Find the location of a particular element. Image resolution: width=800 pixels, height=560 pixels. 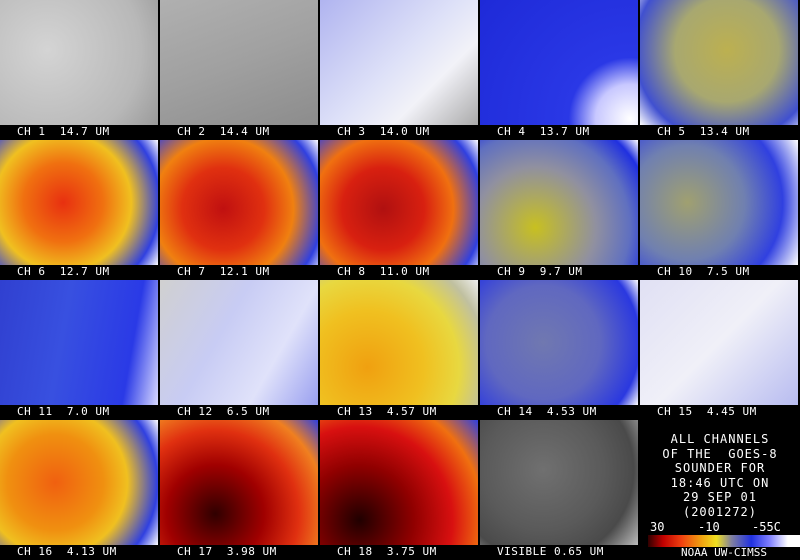

info-line: 18:46 UTC ON is located at coordinates (720, 482).